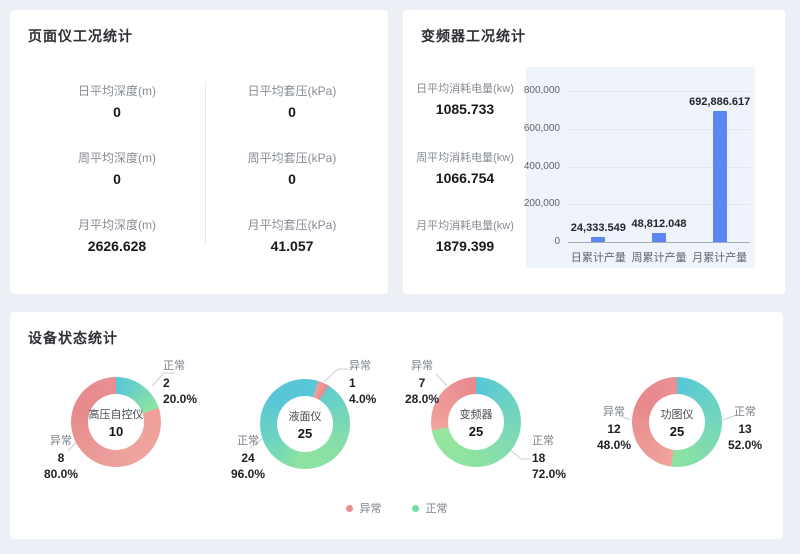  I want to click on device-name: 高压自控仪, so click(116, 414).